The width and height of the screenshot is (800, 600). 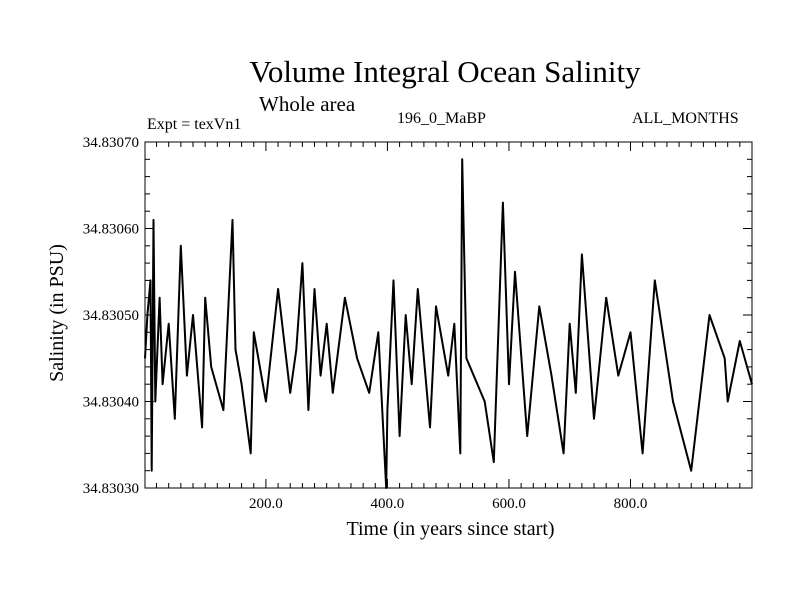 I want to click on y-tick-label: 34.83060, so click(x=111, y=230).